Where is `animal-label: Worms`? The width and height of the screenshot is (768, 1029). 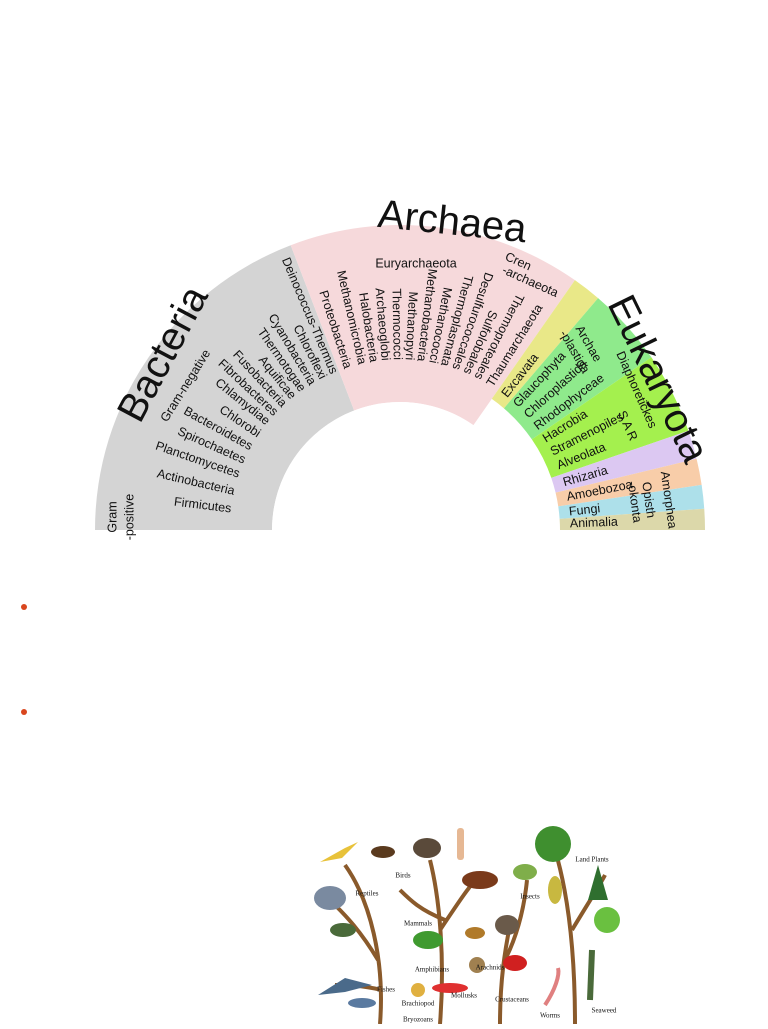 animal-label: Worms is located at coordinates (550, 1016).